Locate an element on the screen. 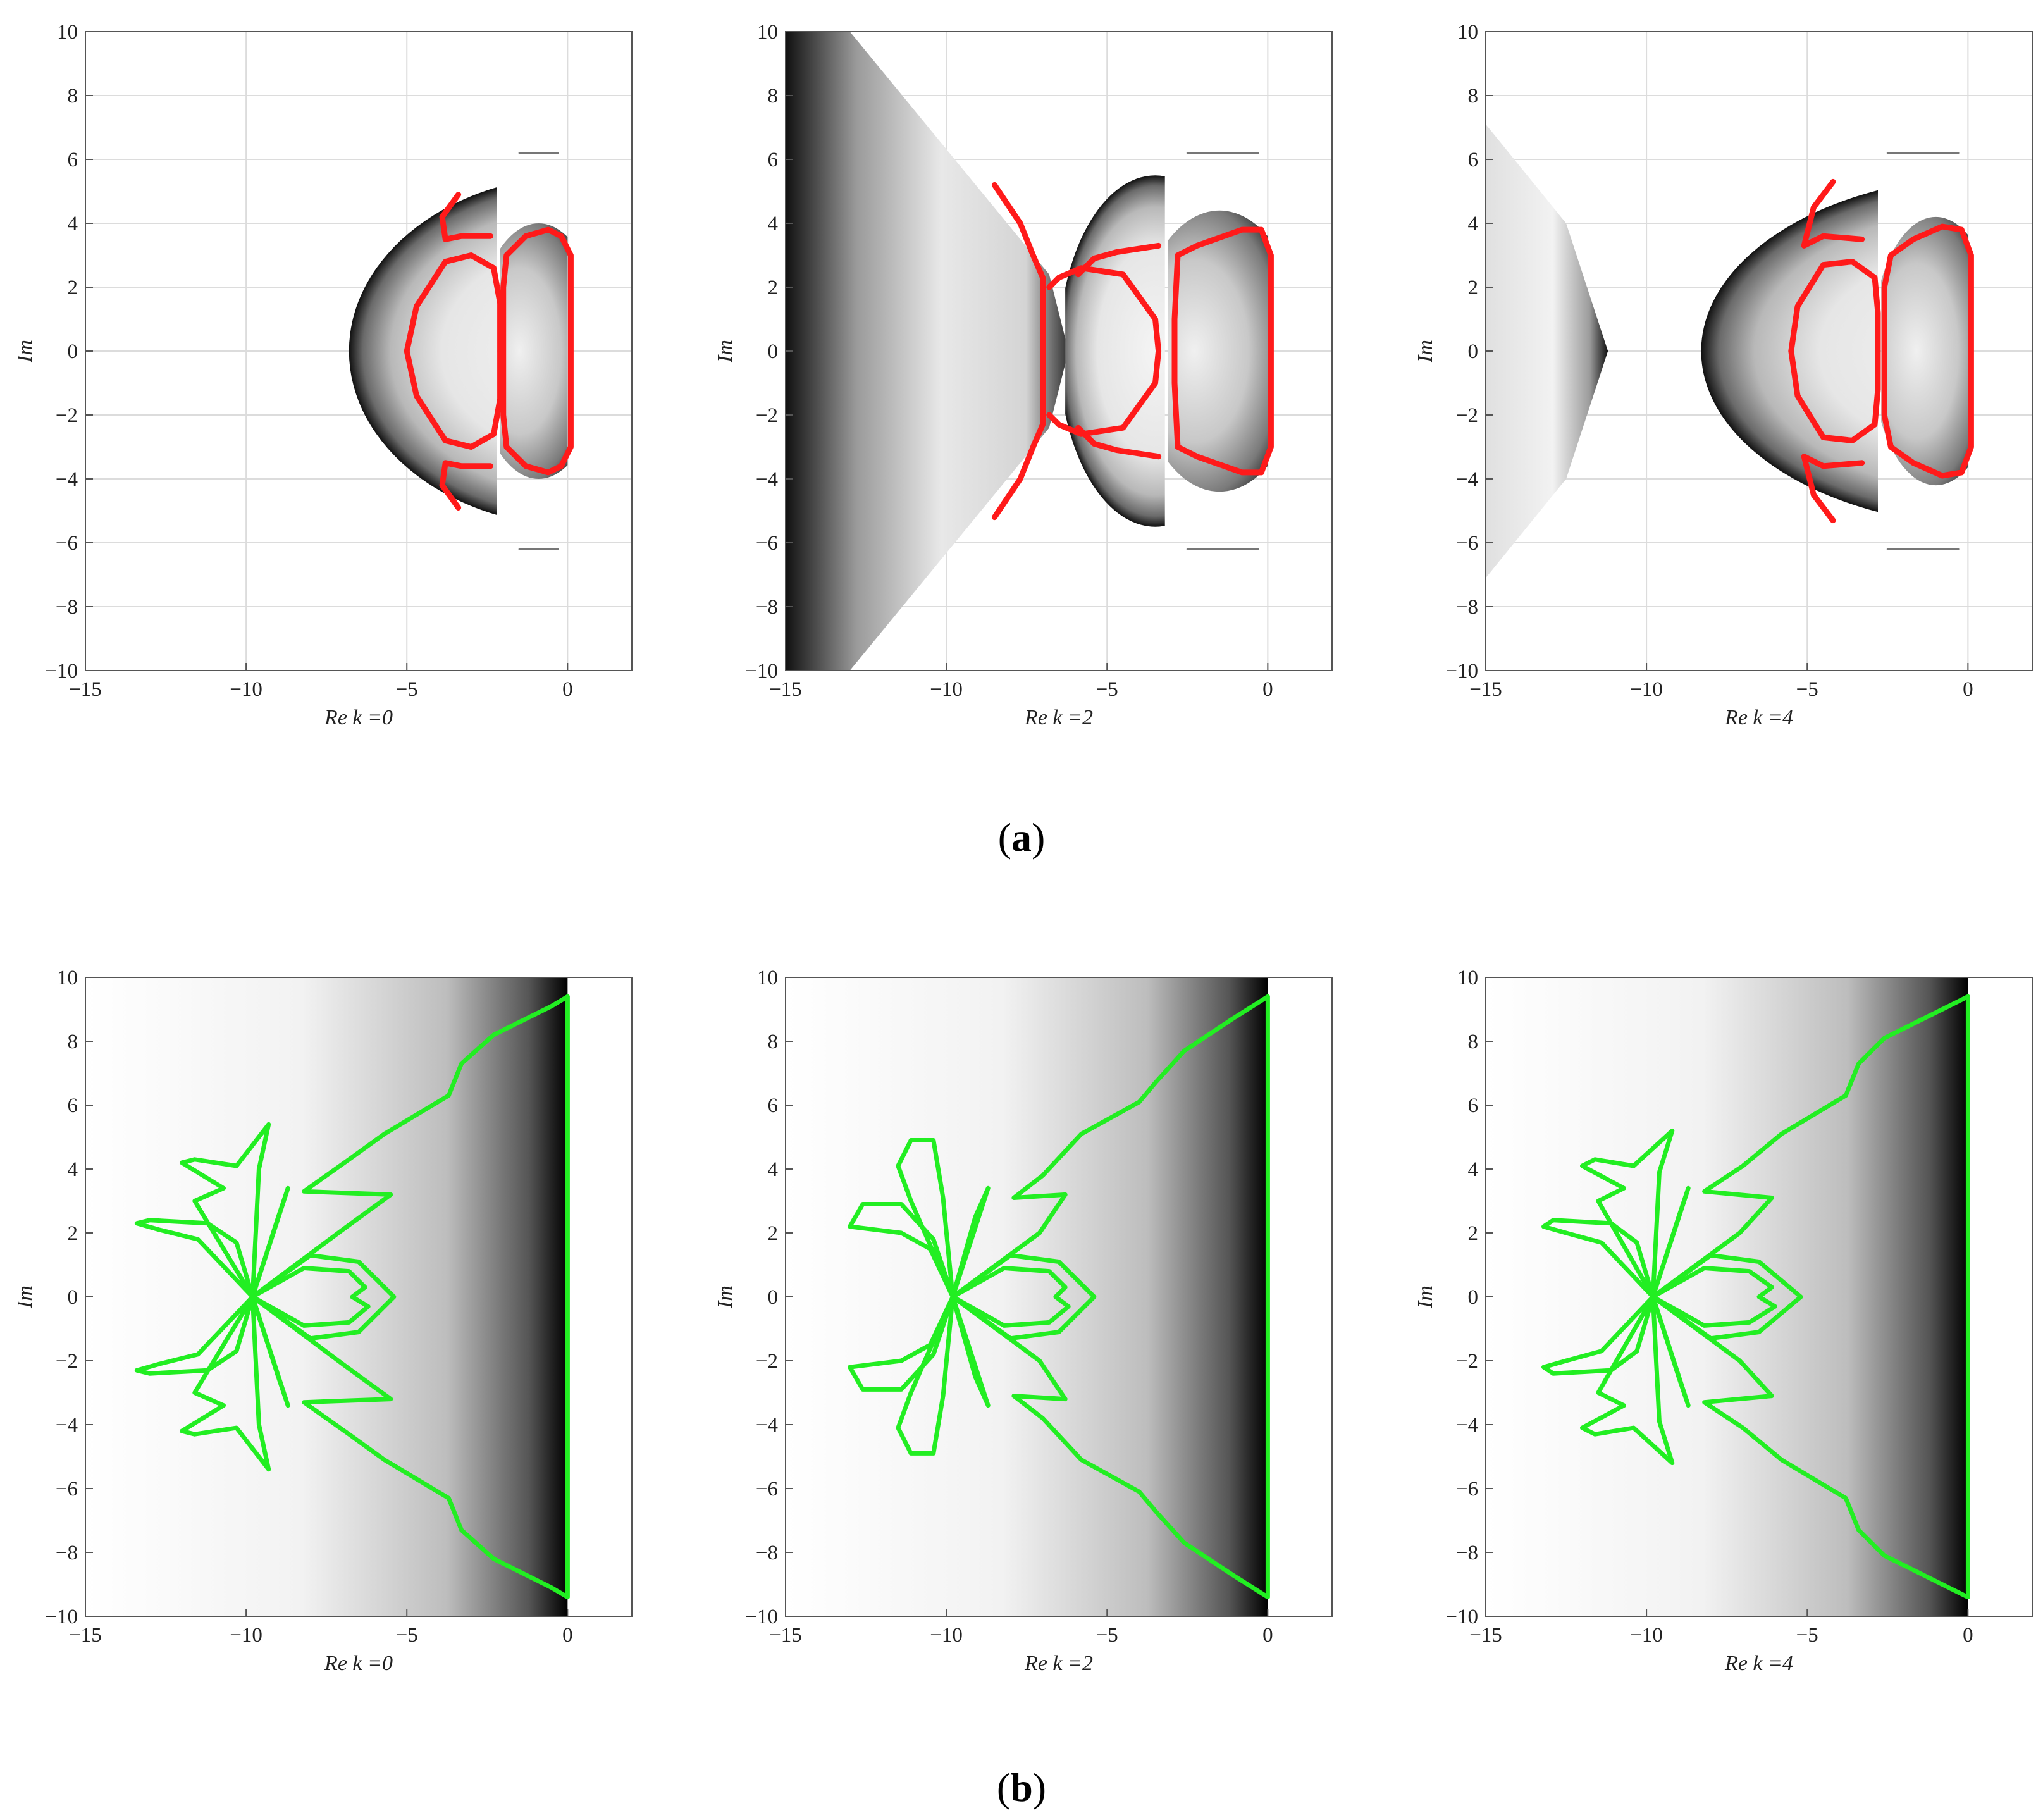 The image size is (2043, 1820). caption-b: (b) is located at coordinates (1021, 1787).